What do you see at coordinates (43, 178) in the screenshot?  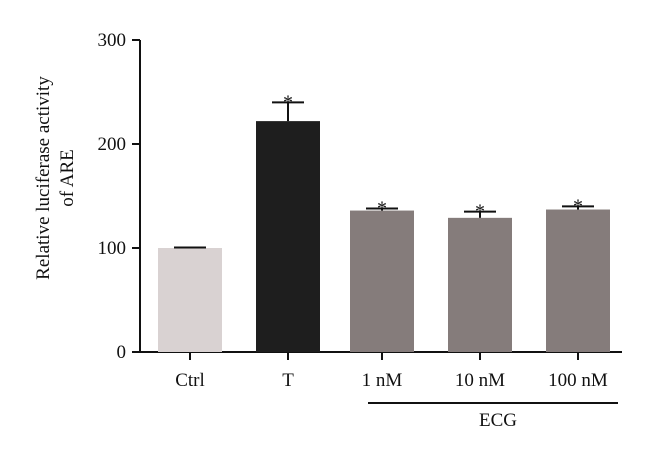 I see `y-axis-title-line-1: Relative luciferase activity` at bounding box center [43, 178].